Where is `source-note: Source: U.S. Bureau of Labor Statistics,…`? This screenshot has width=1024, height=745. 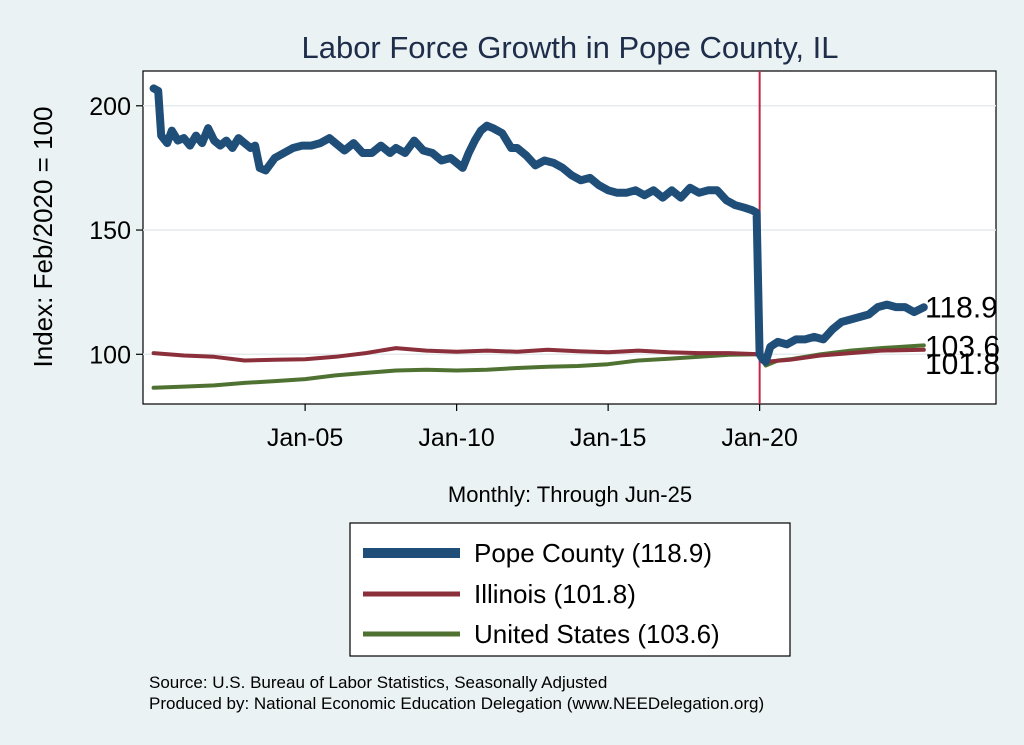
source-note: Source: U.S. Bureau of Labor Statistics,… is located at coordinates (378, 682).